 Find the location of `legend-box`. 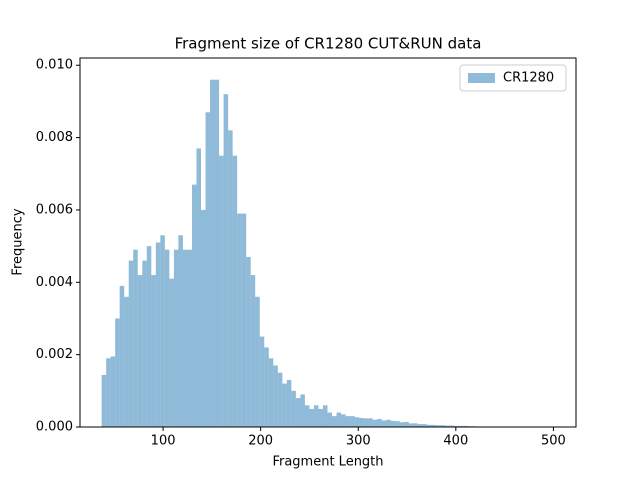

legend-box is located at coordinates (513, 78).